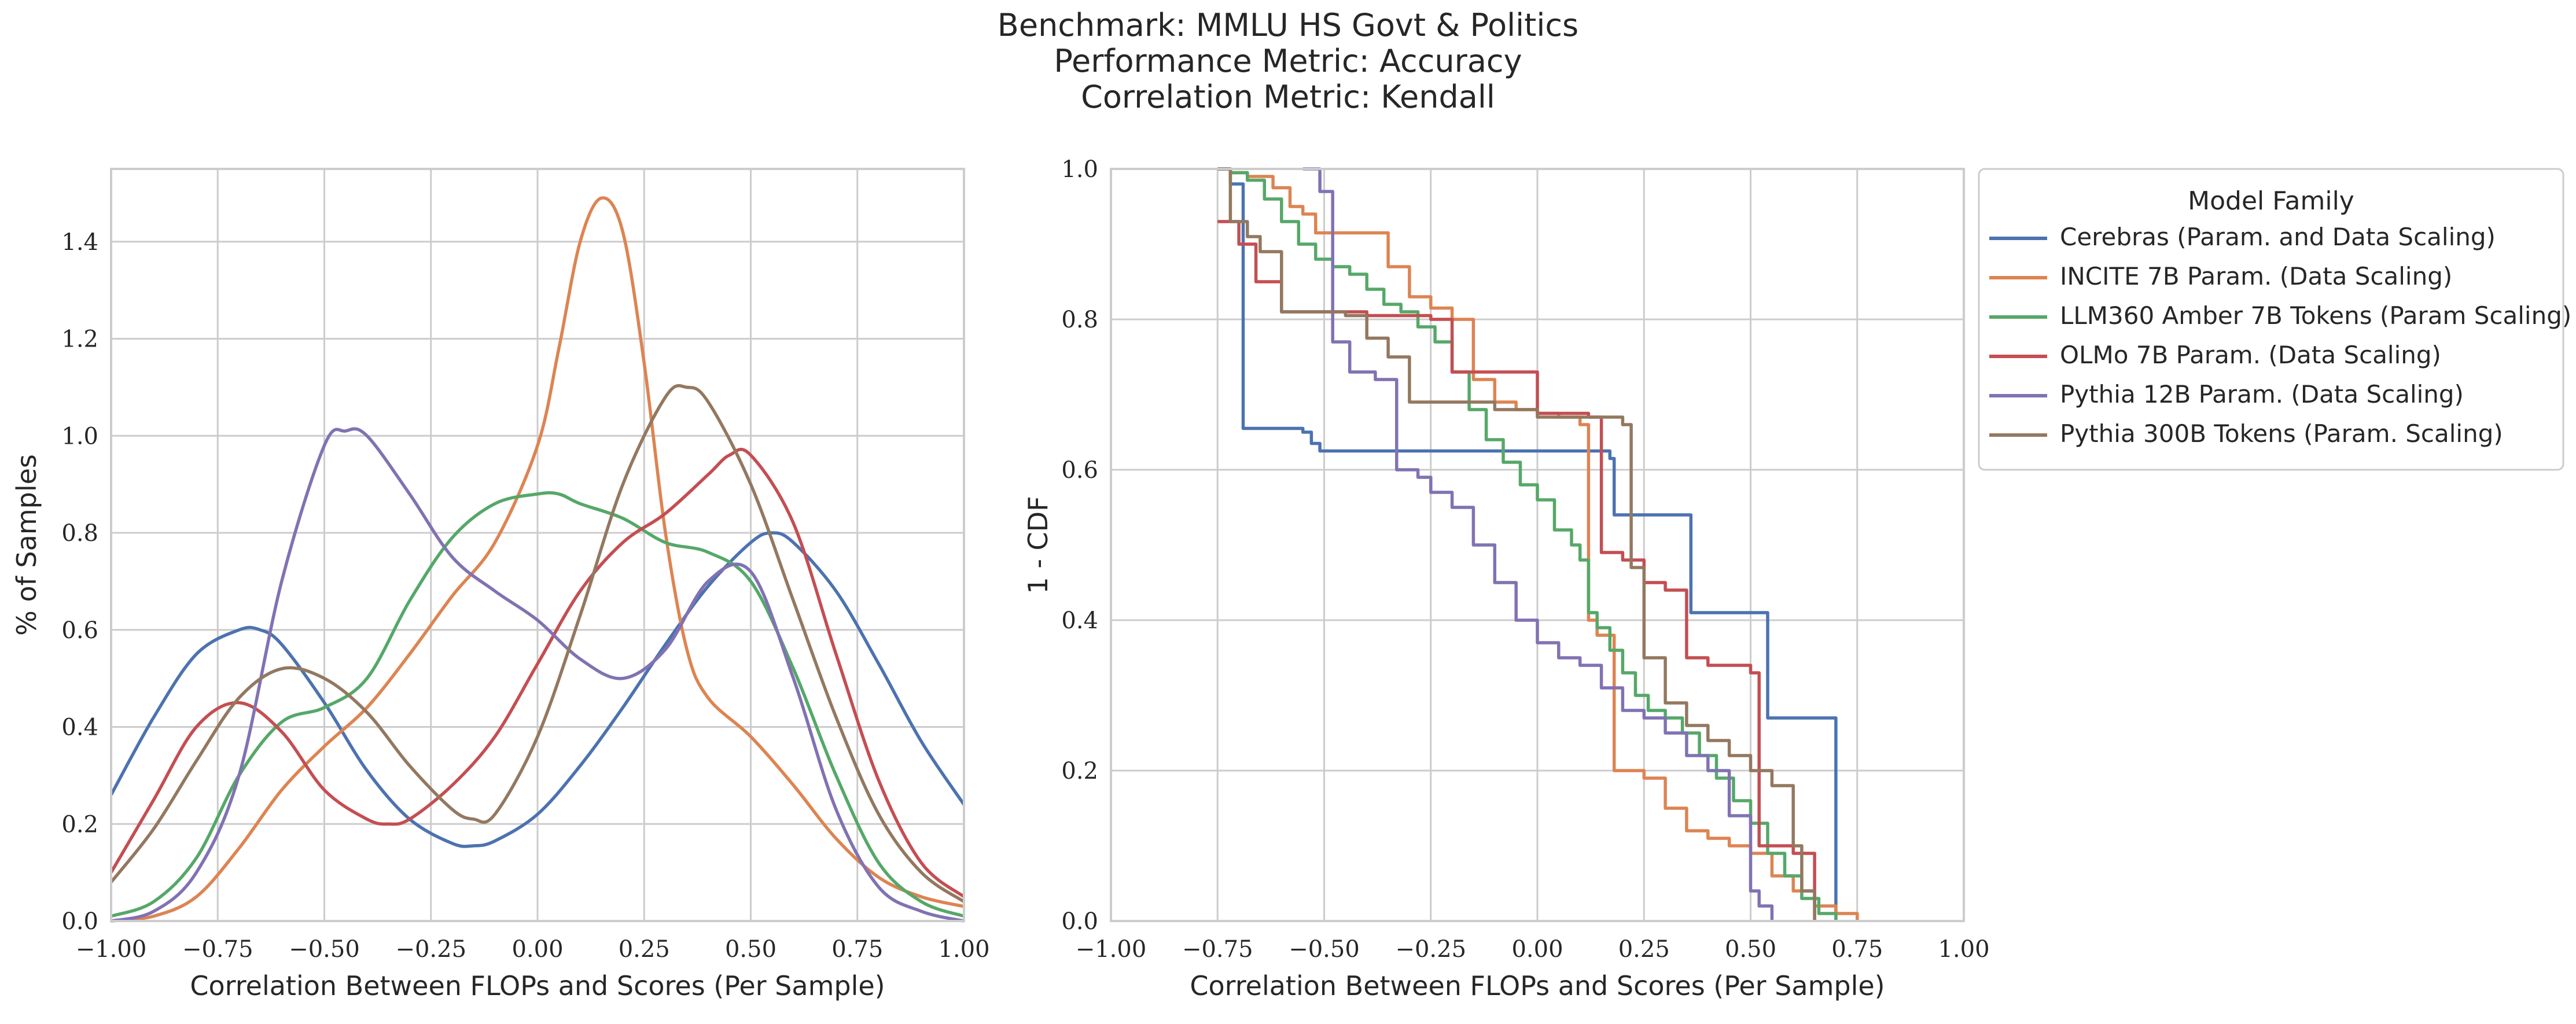 The width and height of the screenshot is (2576, 1024). What do you see at coordinates (2315, 315) in the screenshot?
I see `legend-label-llm360-amber-7b-tokens-param-scaling: LLM360 Amber 7B Tokens (Param Scaling)` at bounding box center [2315, 315].